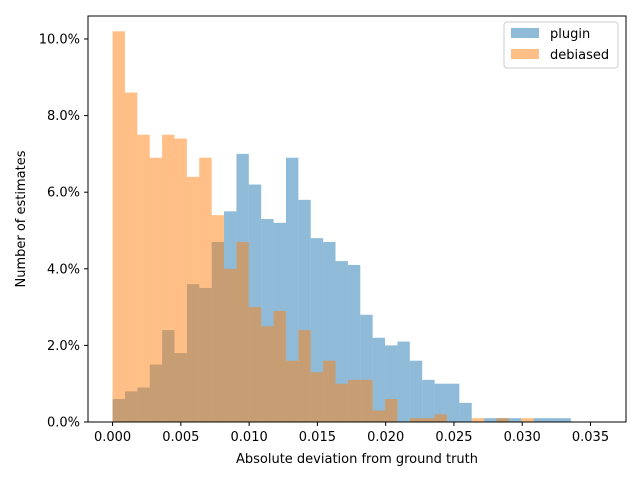 This screenshot has height=480, width=640. I want to click on x-tick-label: 0.025, so click(453, 437).